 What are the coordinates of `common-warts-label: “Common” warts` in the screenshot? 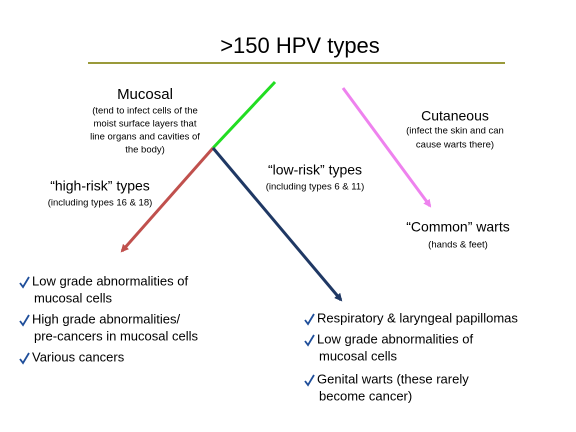 It's located at (457, 227).